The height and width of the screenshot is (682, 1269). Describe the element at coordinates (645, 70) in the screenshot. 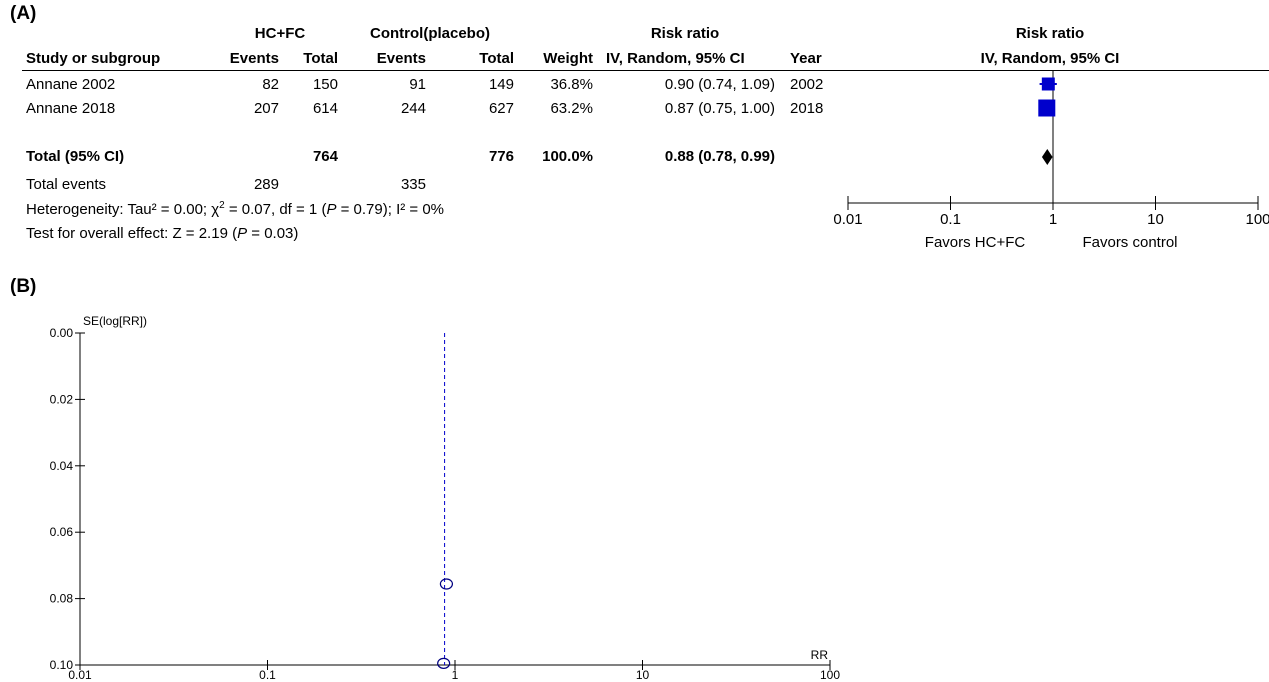

I see `header-rule` at that location.